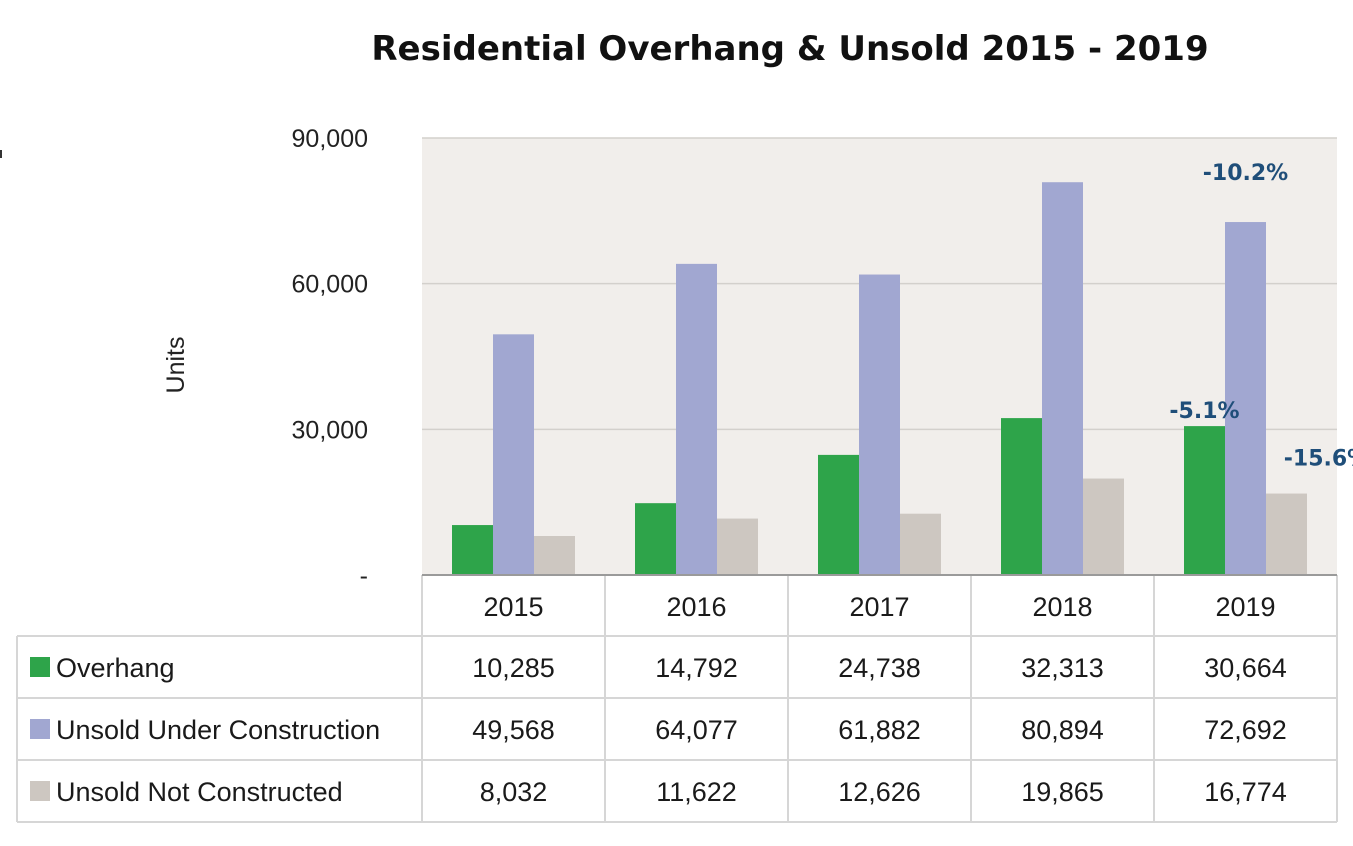 The height and width of the screenshot is (846, 1353). Describe the element at coordinates (176, 365) in the screenshot. I see `y-axis-label: Units` at that location.